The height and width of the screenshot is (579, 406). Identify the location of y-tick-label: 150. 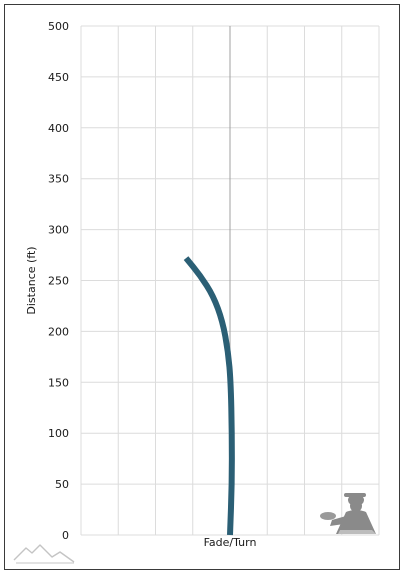
(58, 382).